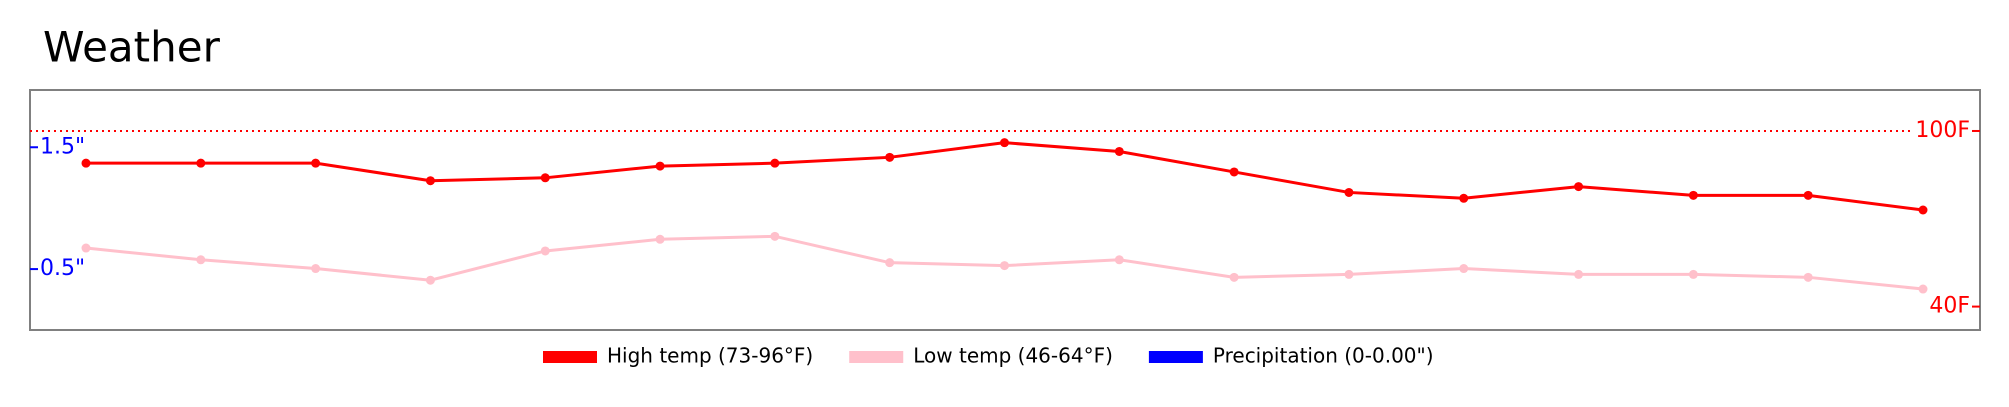 The image size is (2009, 407). I want to click on legend-label: High temp (73-96°F), so click(710, 356).